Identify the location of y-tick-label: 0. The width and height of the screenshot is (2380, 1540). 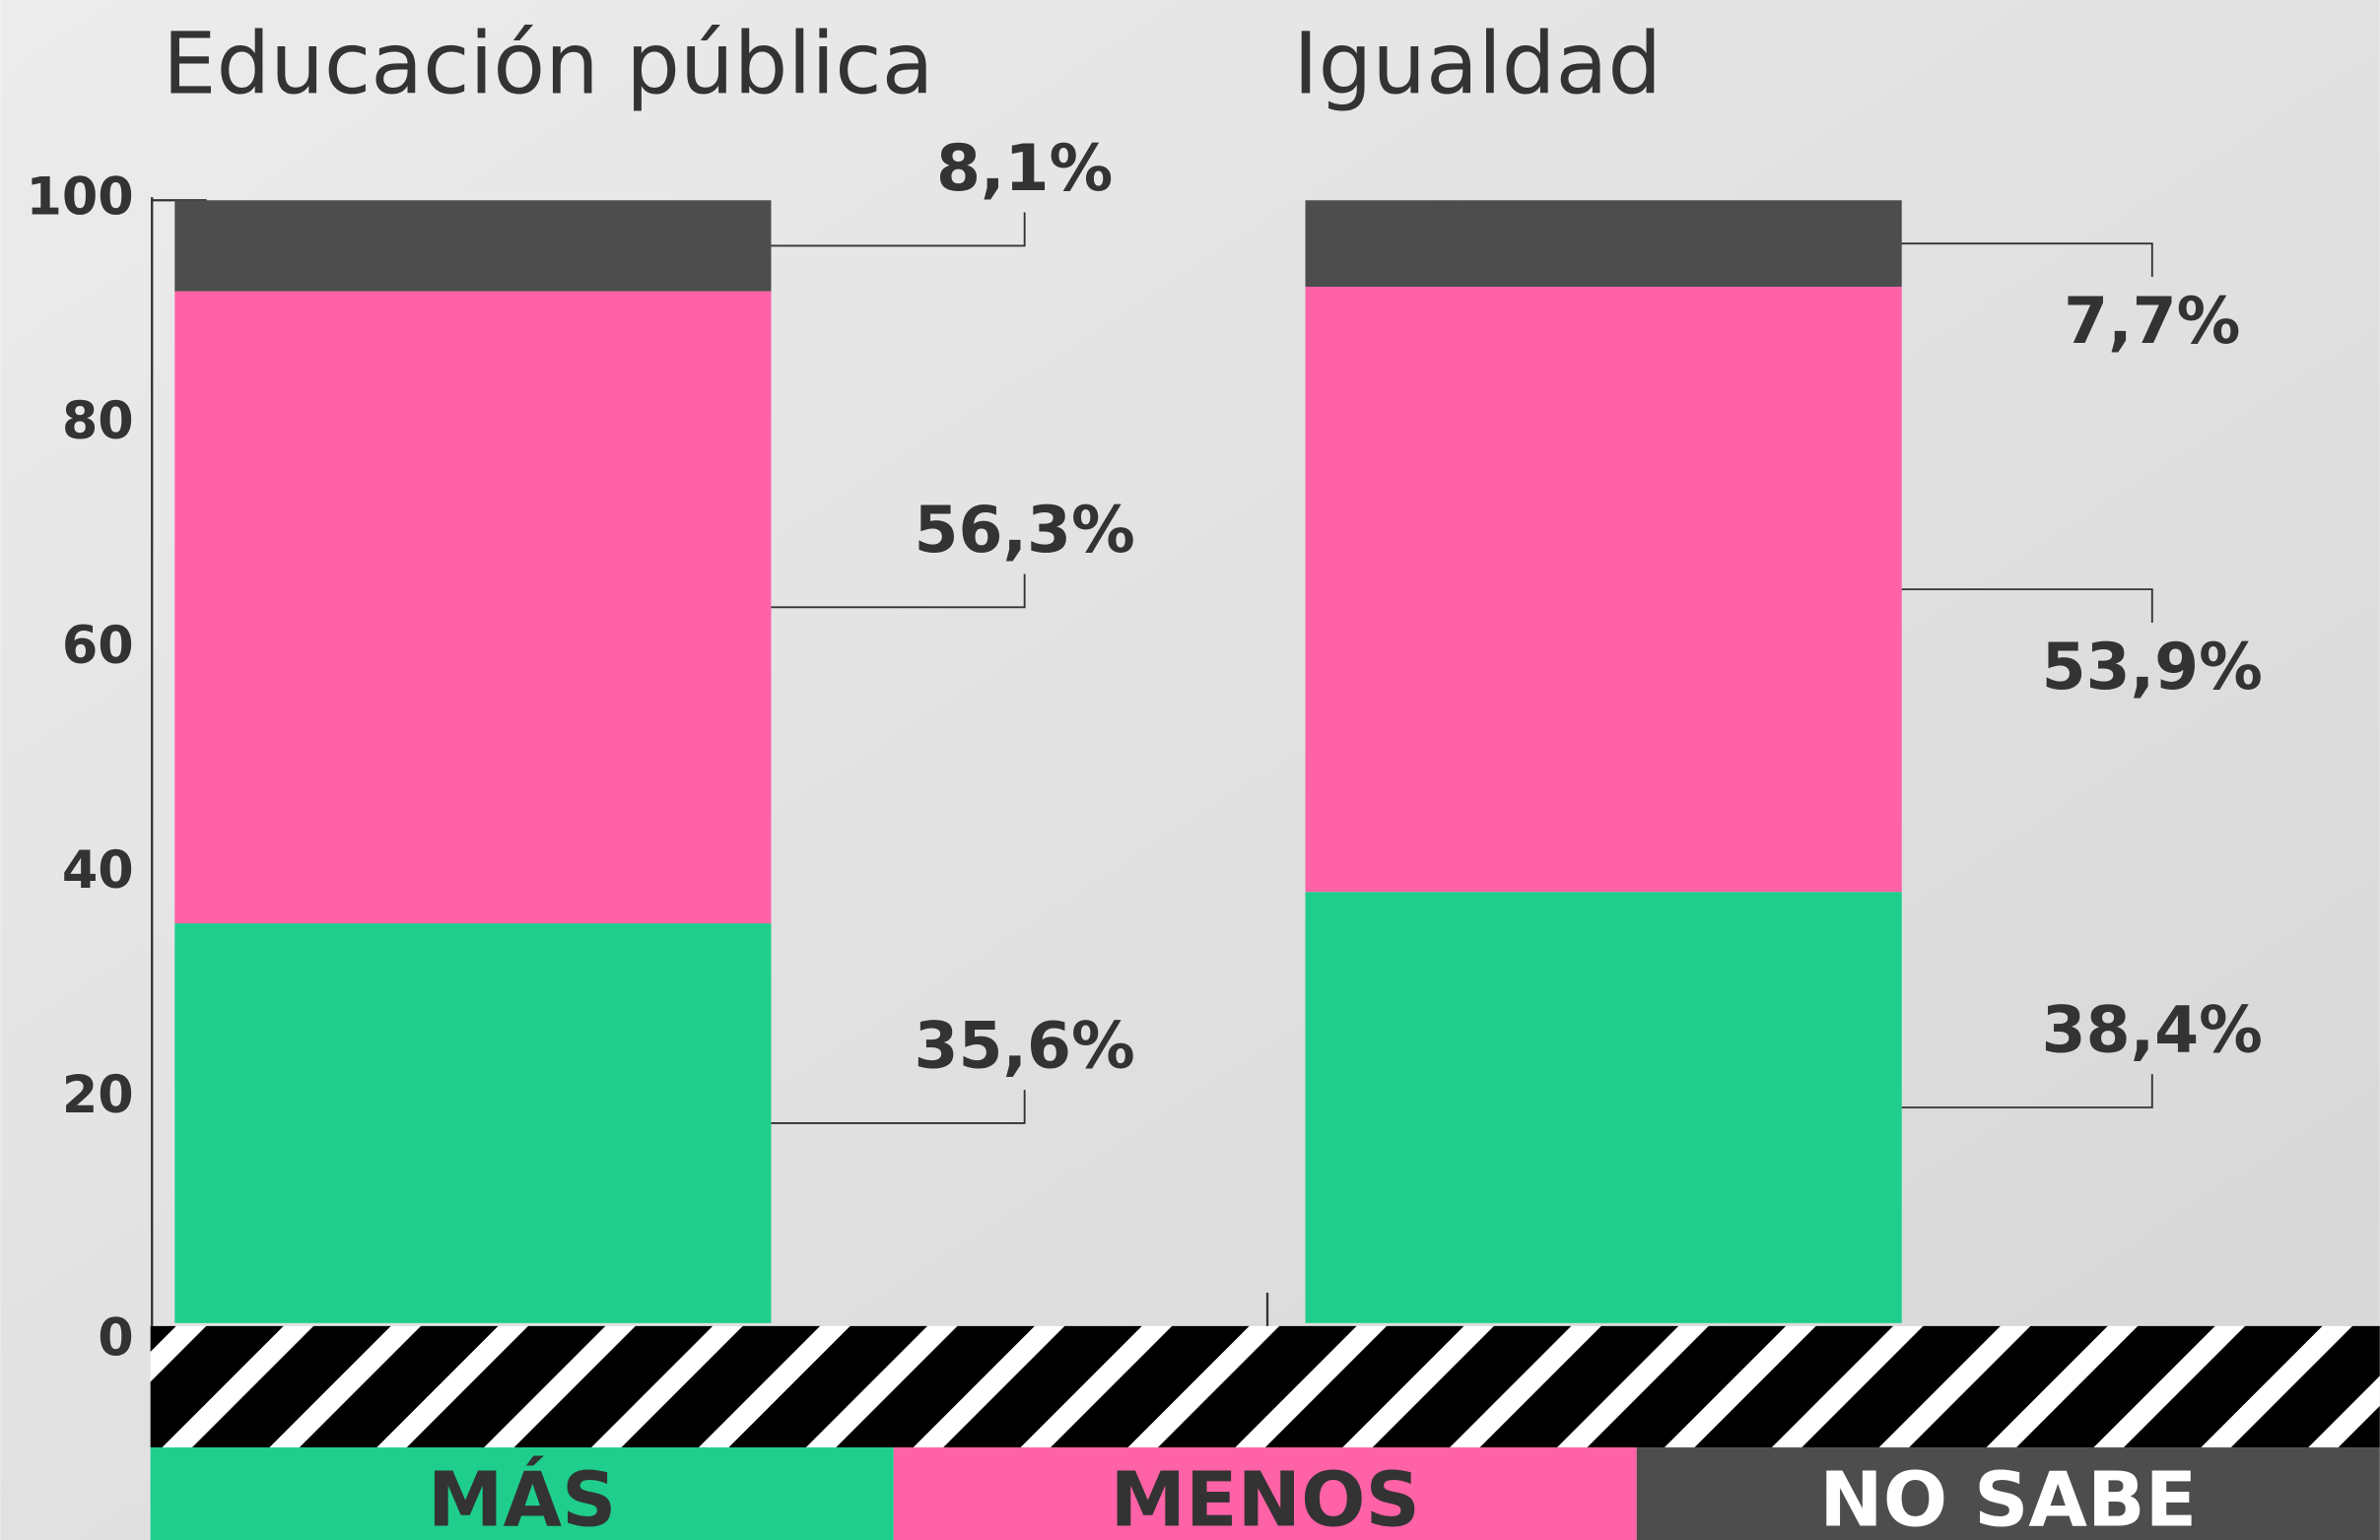
(115, 1338).